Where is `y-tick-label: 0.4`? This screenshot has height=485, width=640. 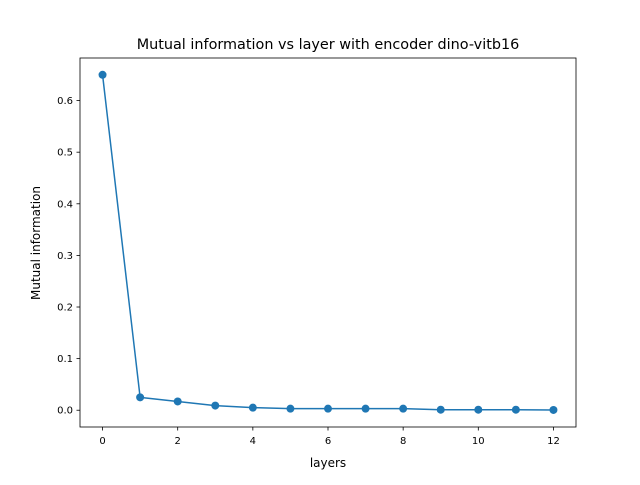 y-tick-label: 0.4 is located at coordinates (65, 204).